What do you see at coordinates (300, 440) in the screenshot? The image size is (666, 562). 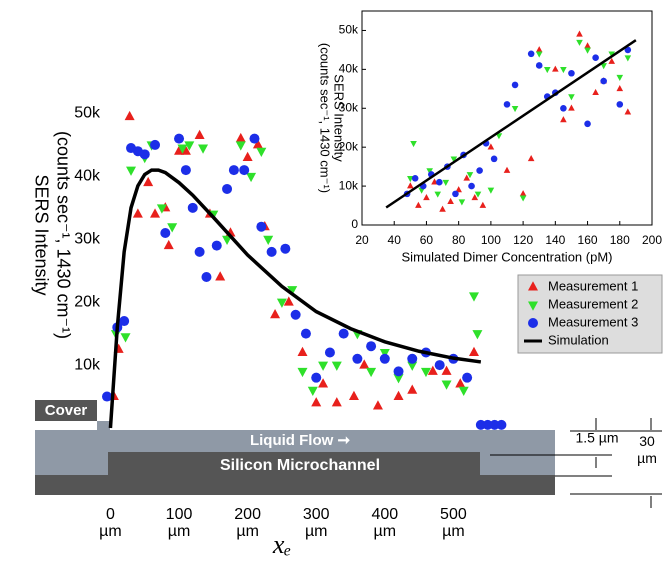 I see `flow-label: Liquid Flow ➞` at bounding box center [300, 440].